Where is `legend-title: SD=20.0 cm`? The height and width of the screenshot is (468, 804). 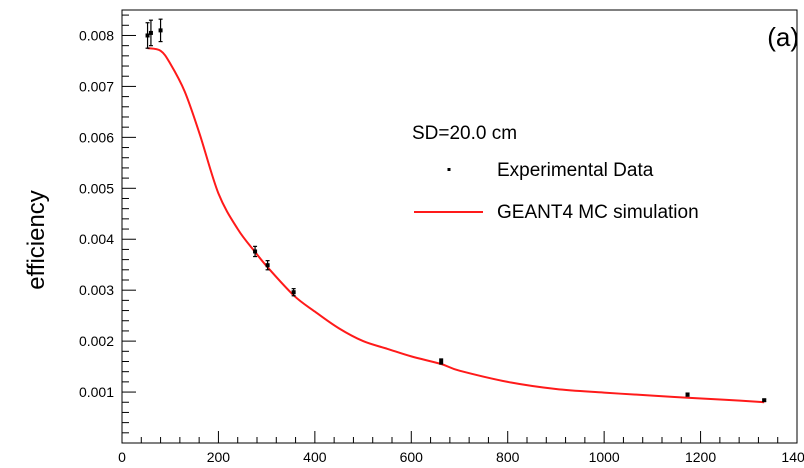 legend-title: SD=20.0 cm is located at coordinates (464, 133).